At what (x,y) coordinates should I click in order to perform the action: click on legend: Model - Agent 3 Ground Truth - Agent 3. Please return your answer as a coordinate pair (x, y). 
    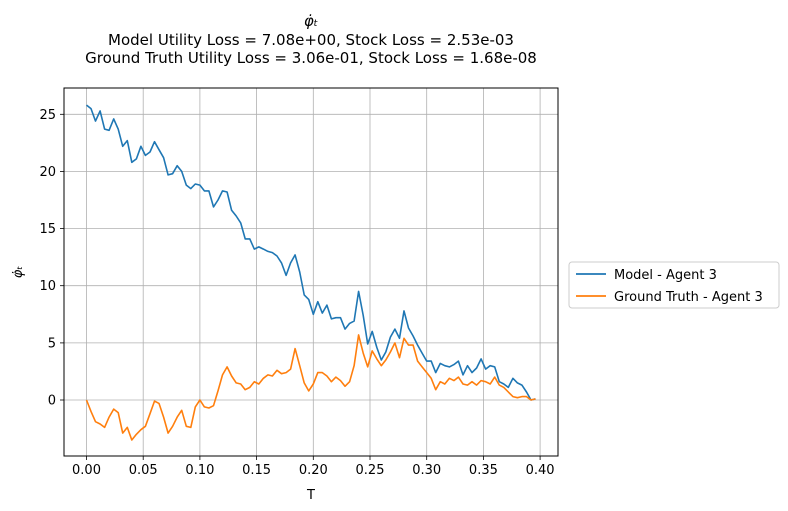
    Looking at the image, I should click on (674, 285).